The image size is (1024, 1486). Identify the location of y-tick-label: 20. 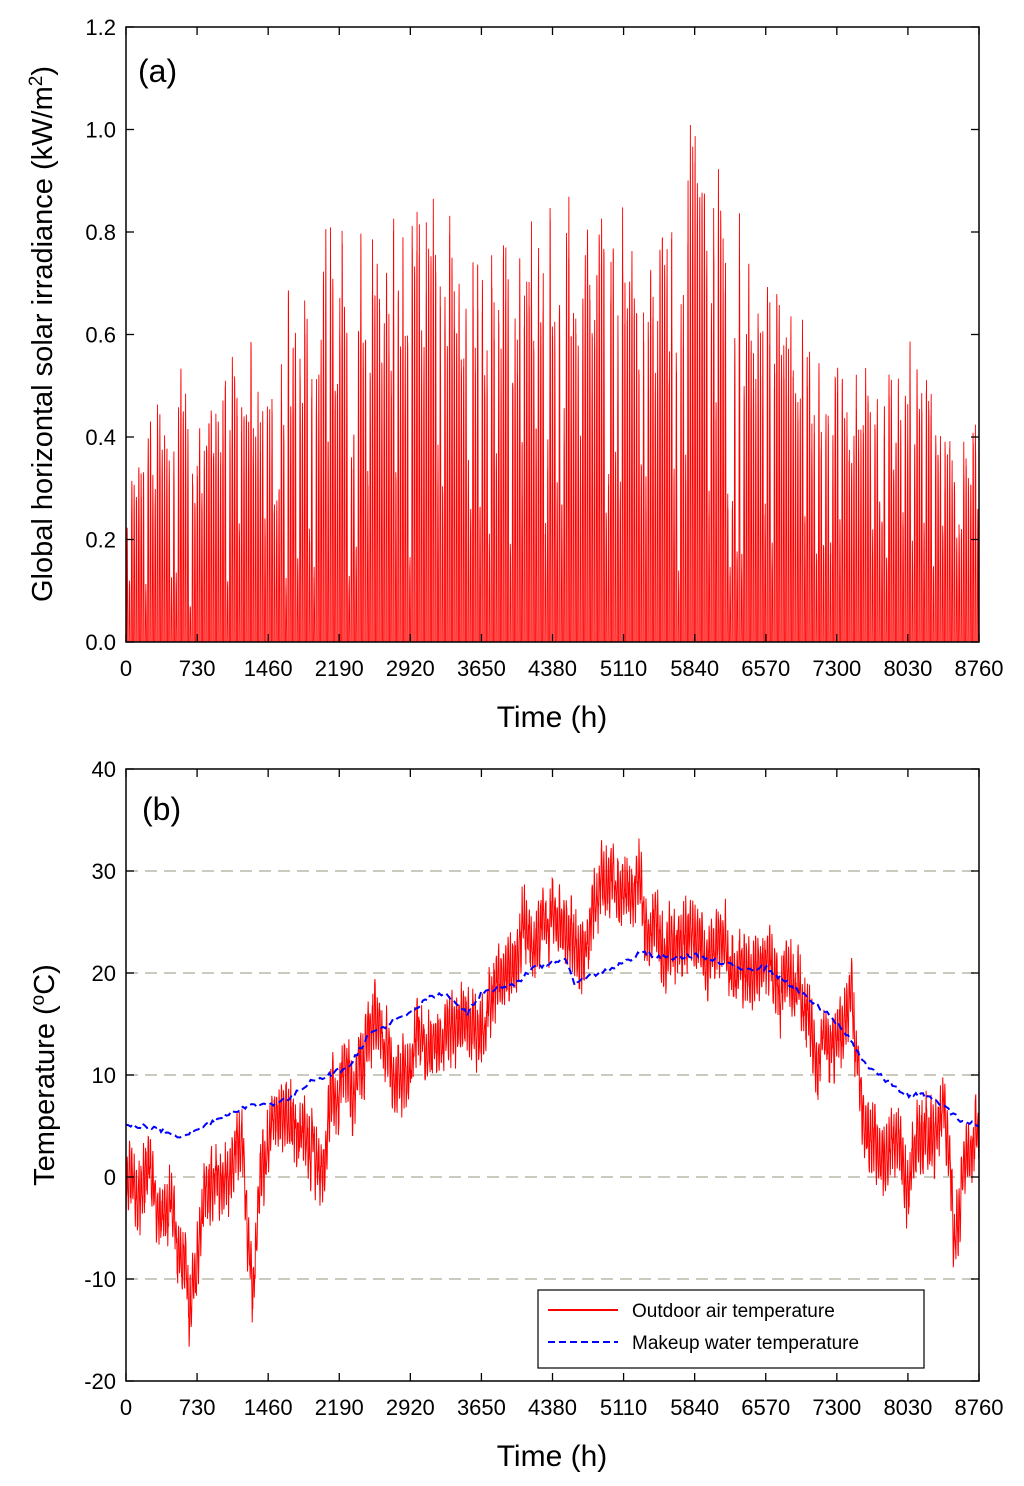
(104, 973).